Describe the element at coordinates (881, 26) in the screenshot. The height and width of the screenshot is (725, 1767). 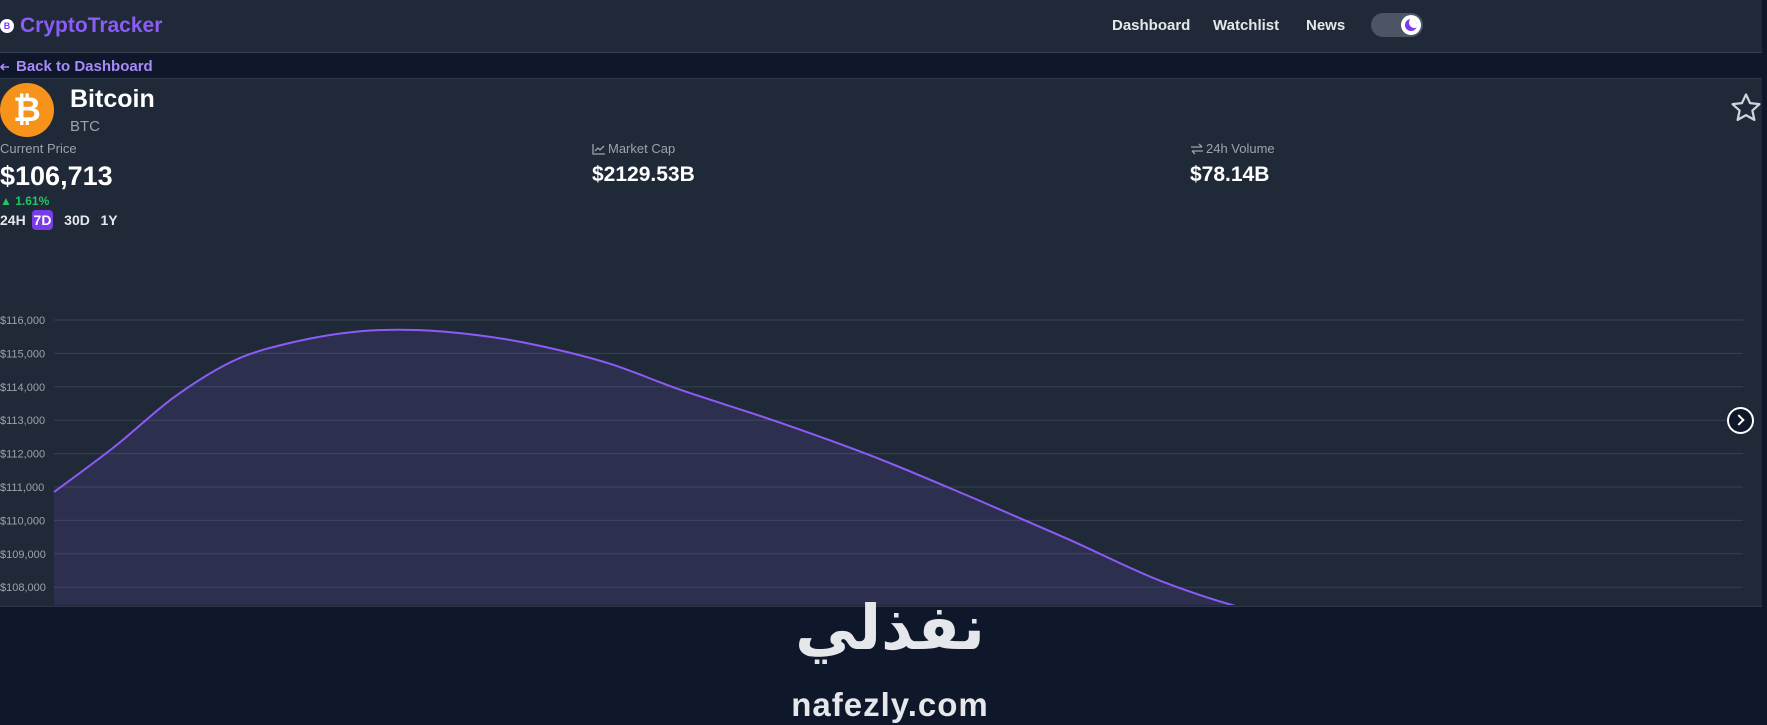
I see `top-navbar: B CryptoTracker Dashboard Watchlist News` at that location.